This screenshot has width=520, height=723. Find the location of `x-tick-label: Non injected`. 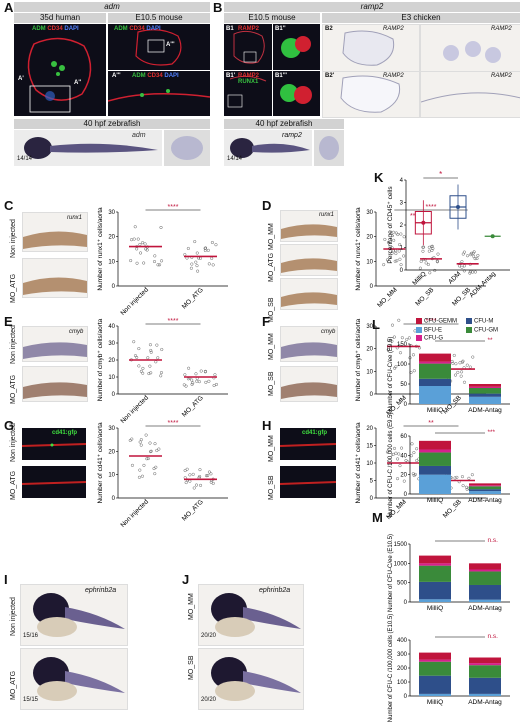

x-tick-label: Non injected is located at coordinates (134, 301).